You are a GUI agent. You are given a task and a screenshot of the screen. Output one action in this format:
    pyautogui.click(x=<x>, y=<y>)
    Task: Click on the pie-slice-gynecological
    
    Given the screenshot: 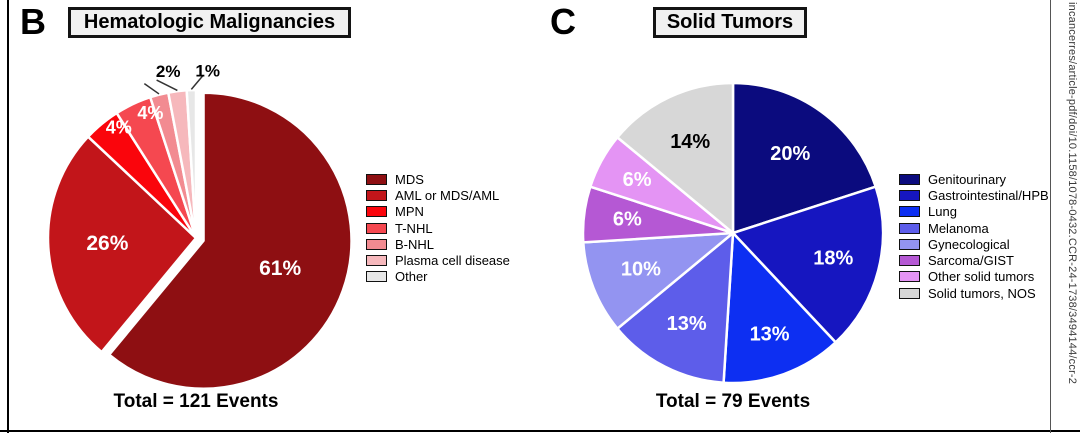 What is the action you would take?
    pyautogui.click(x=658, y=280)
    